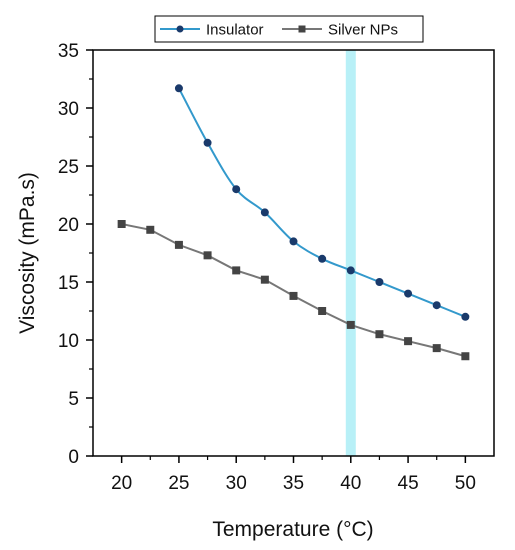 Image resolution: width=515 pixels, height=550 pixels. Describe the element at coordinates (73, 399) in the screenshot. I see `y-tick-label: 5` at that location.